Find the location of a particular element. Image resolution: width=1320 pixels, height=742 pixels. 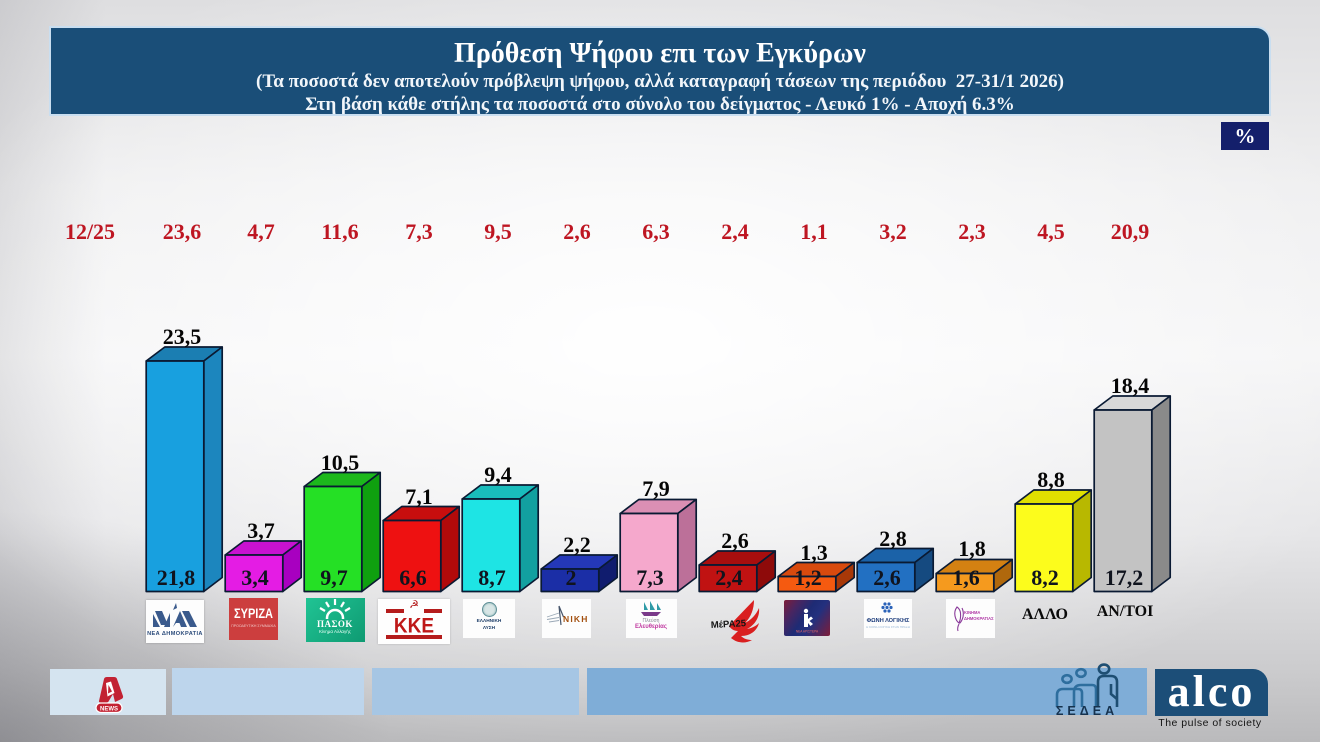

svg-text: NEWS is located at coordinates (109, 710).